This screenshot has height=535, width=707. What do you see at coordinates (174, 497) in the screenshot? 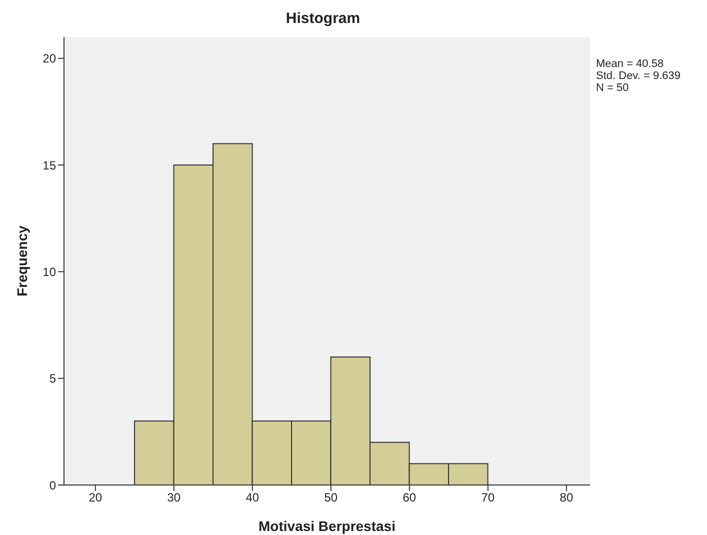
I see `x-tick-label: 30` at bounding box center [174, 497].